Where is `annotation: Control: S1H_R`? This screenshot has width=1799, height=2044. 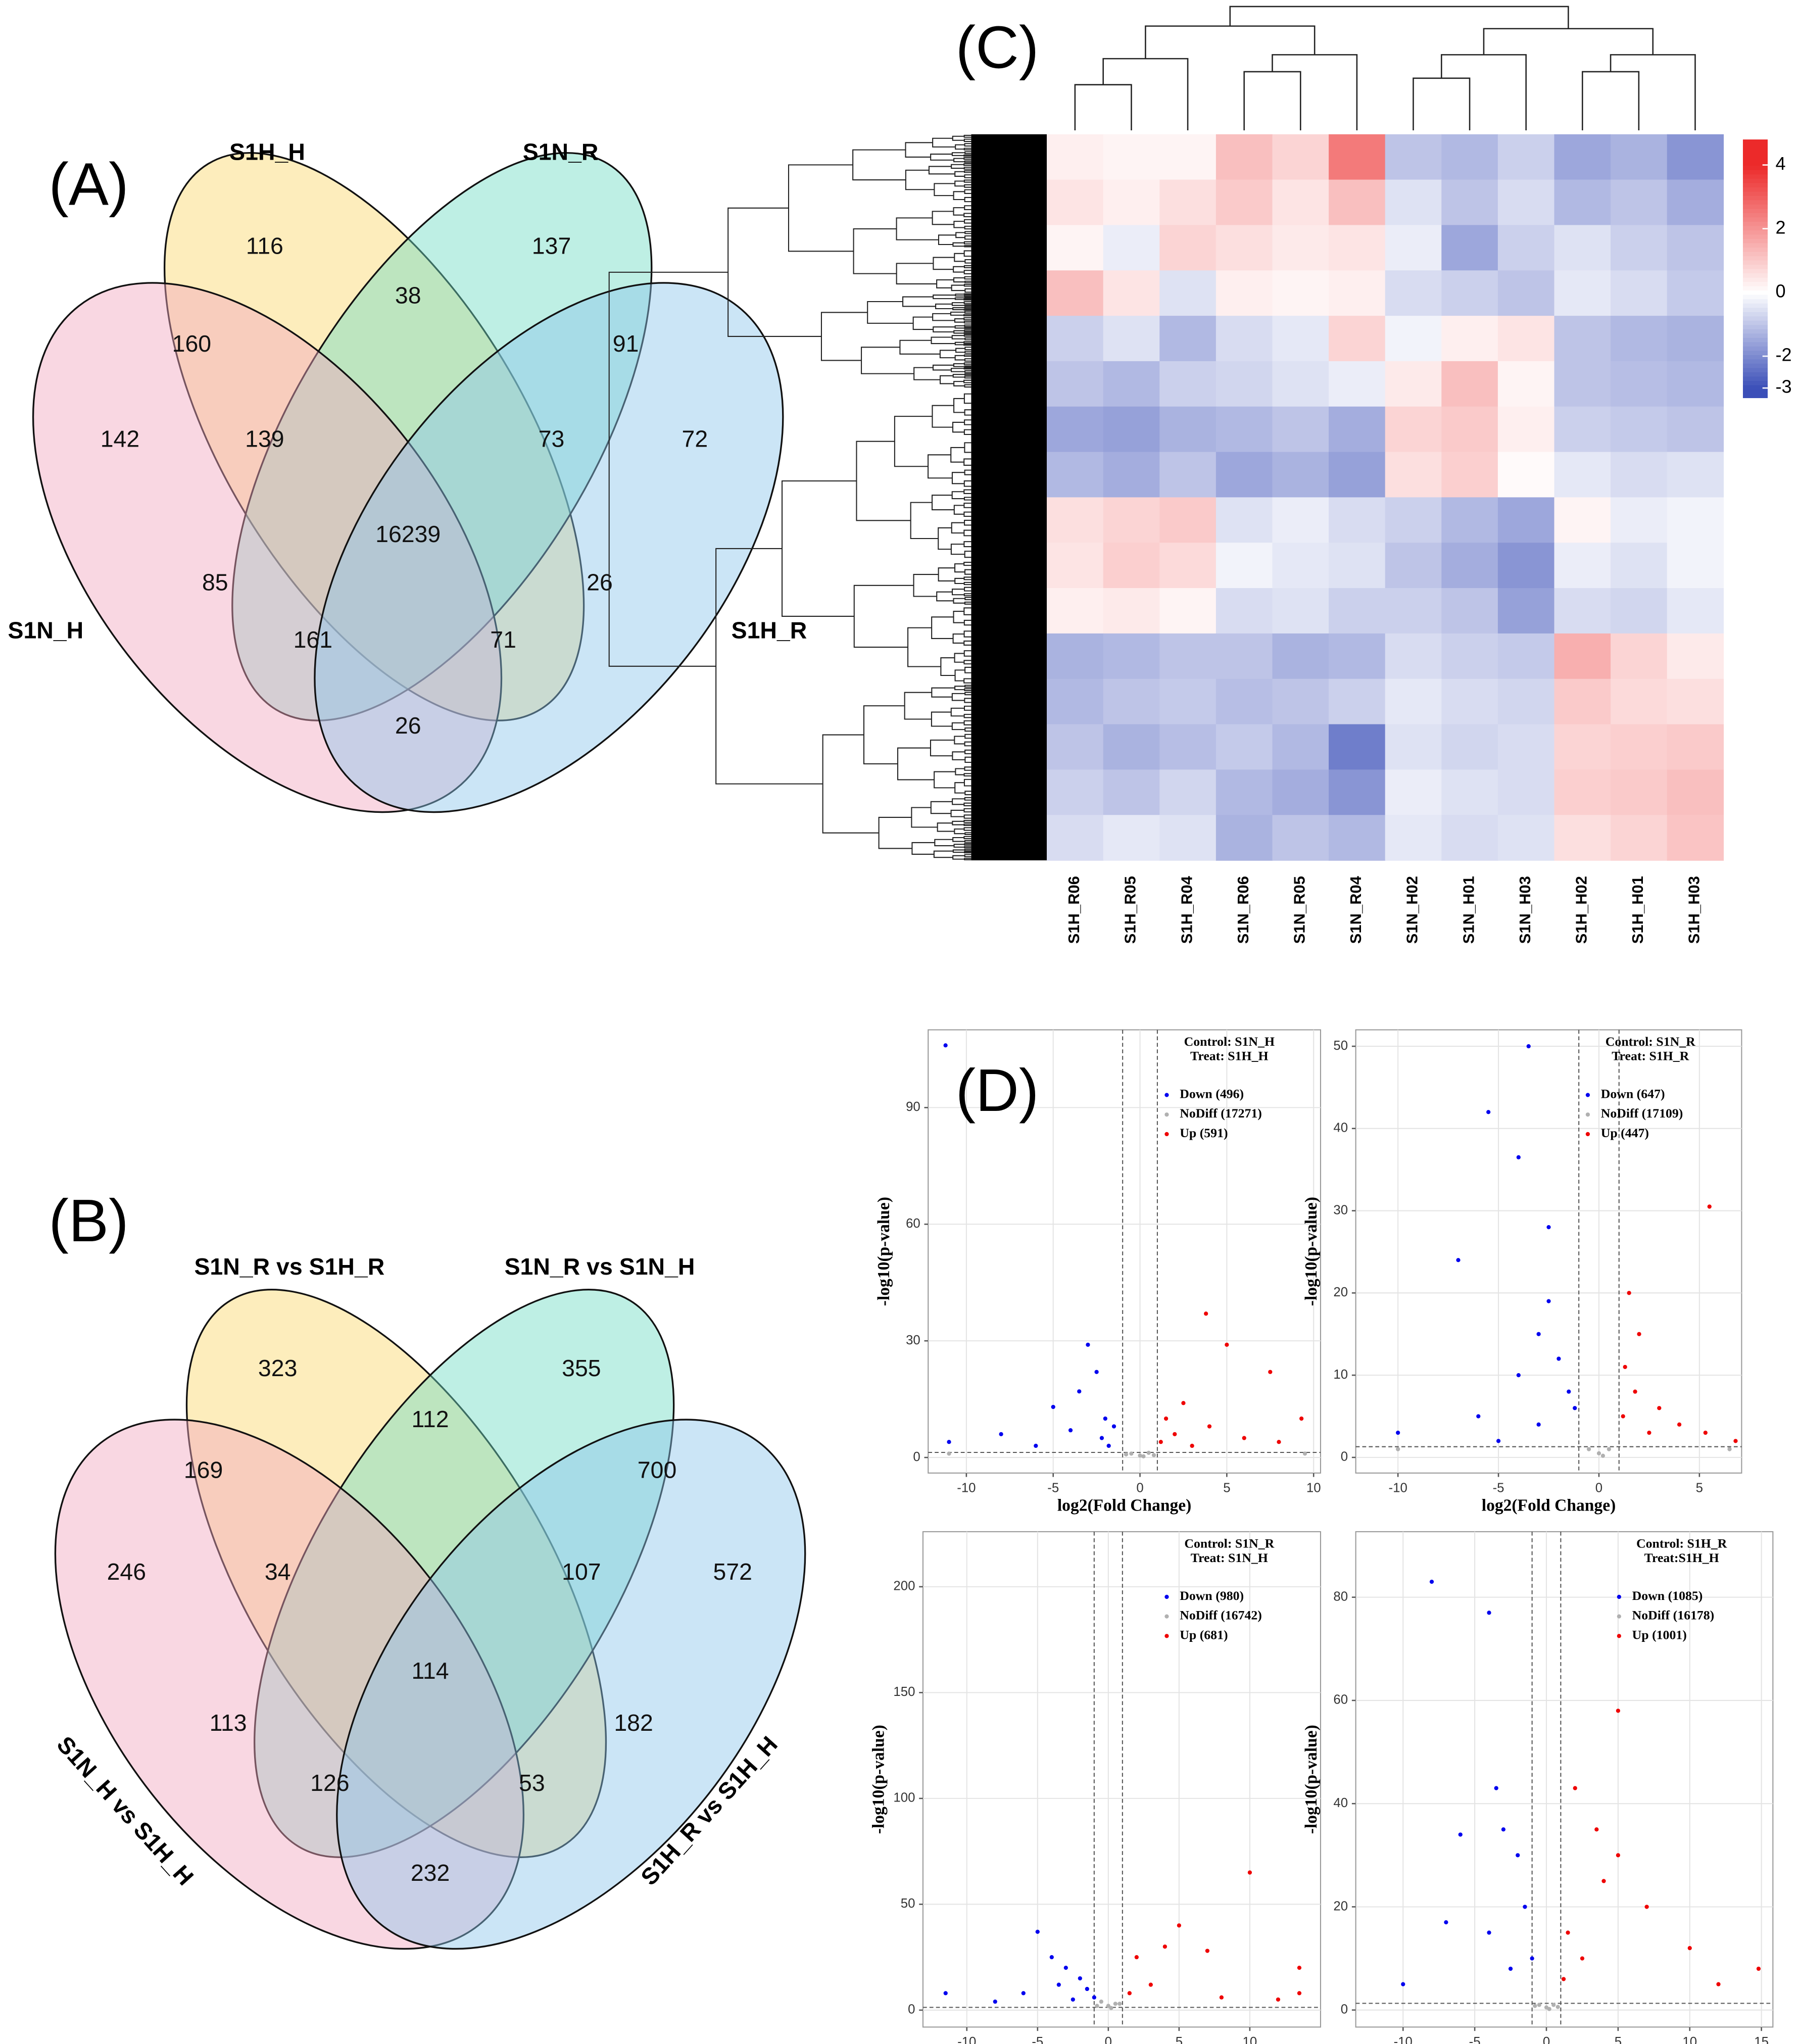
annotation: Control: S1H_R is located at coordinates (1681, 1543).